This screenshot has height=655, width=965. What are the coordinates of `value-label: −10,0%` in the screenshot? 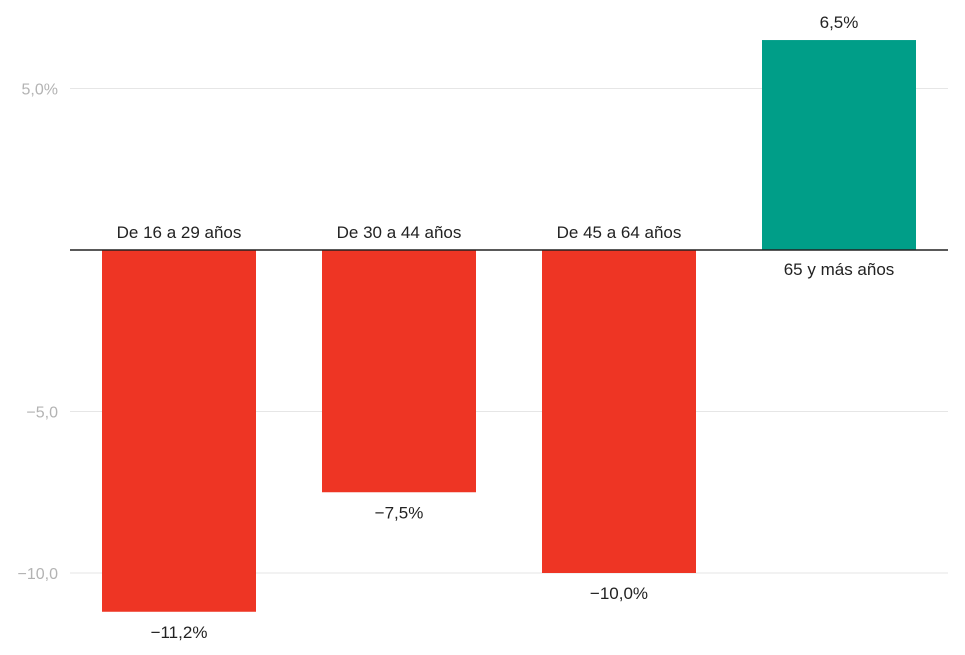 It's located at (619, 593).